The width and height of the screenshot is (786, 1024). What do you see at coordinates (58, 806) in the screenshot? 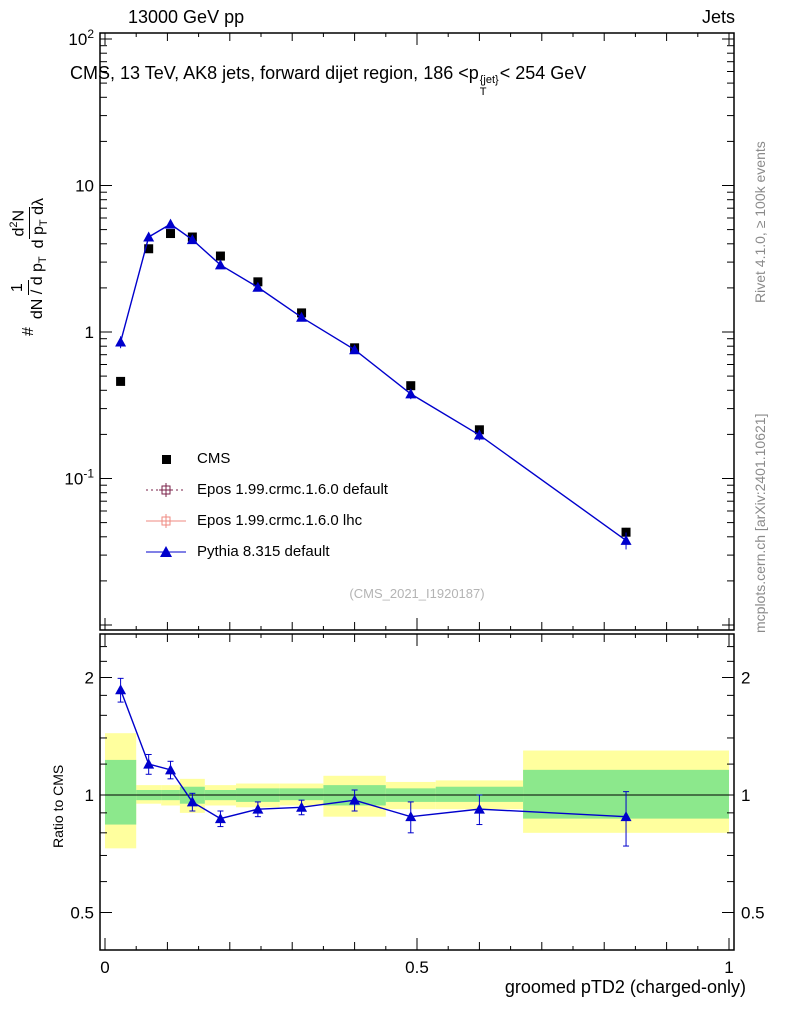
I see `ratio-y-axis-label: Ratio to CMS` at bounding box center [58, 806].